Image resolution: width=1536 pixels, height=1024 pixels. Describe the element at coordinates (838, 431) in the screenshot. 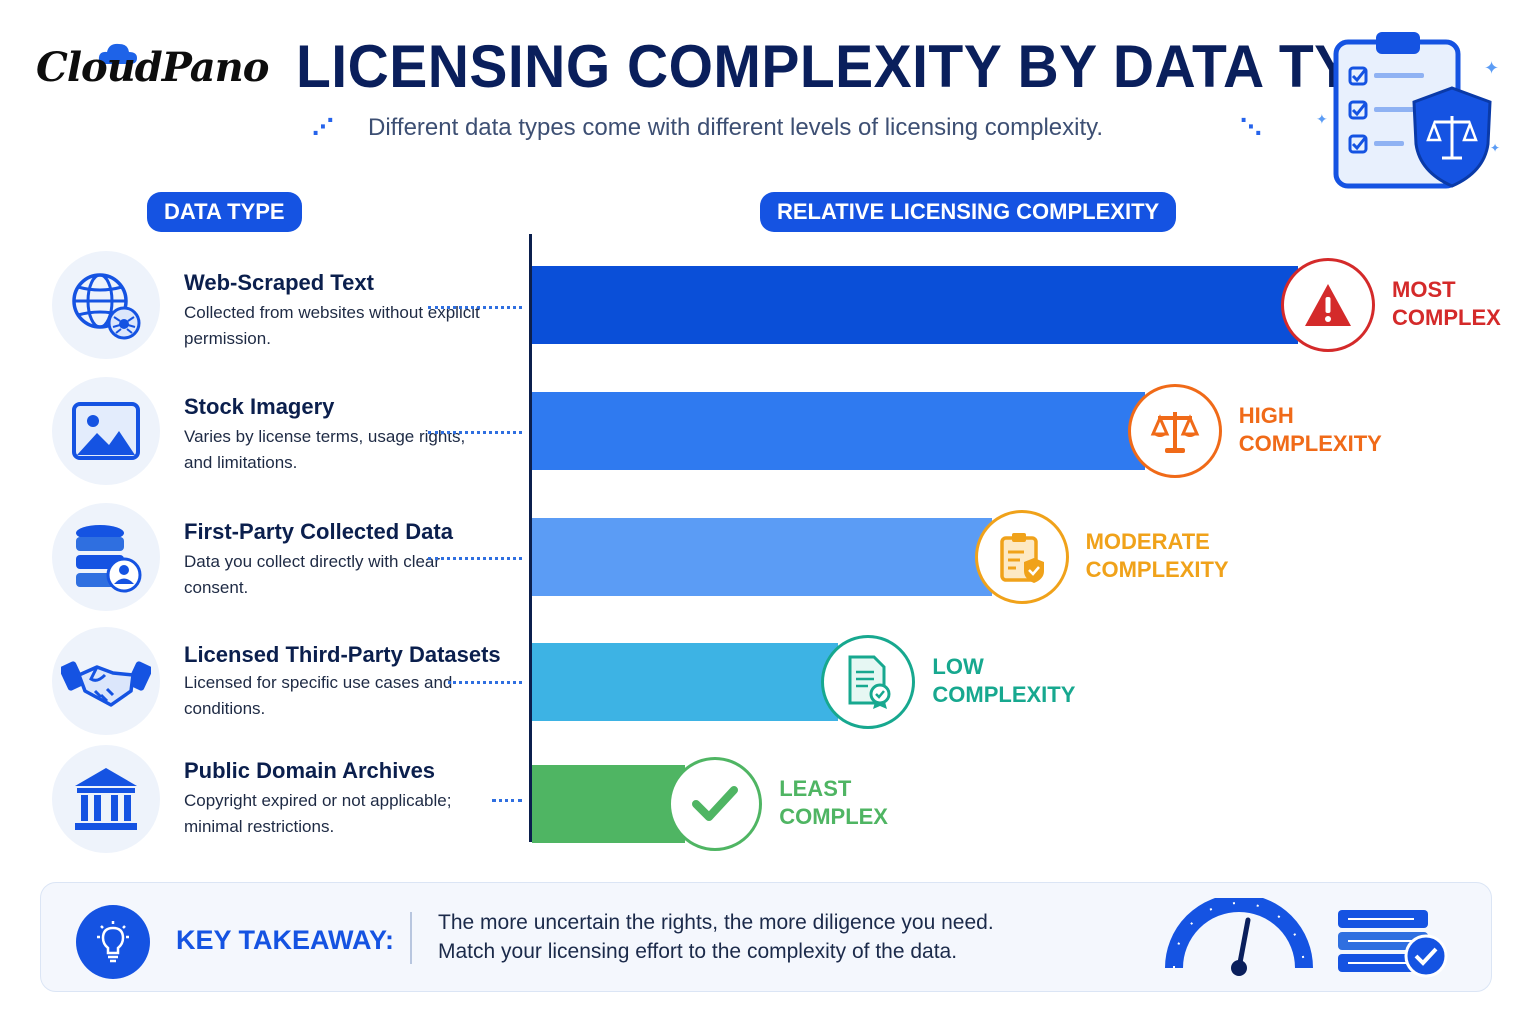

I see `bar-stock-imagery` at that location.